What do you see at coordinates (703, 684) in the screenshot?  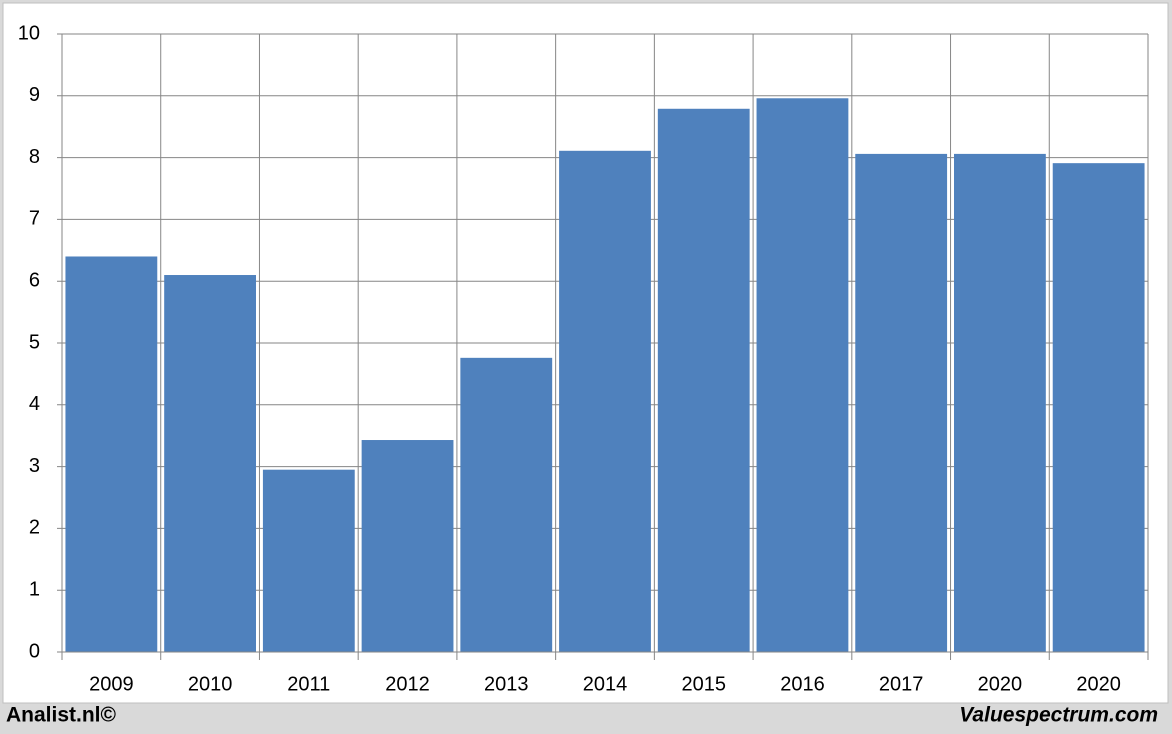 I see `x-tick-label: 2015` at bounding box center [703, 684].